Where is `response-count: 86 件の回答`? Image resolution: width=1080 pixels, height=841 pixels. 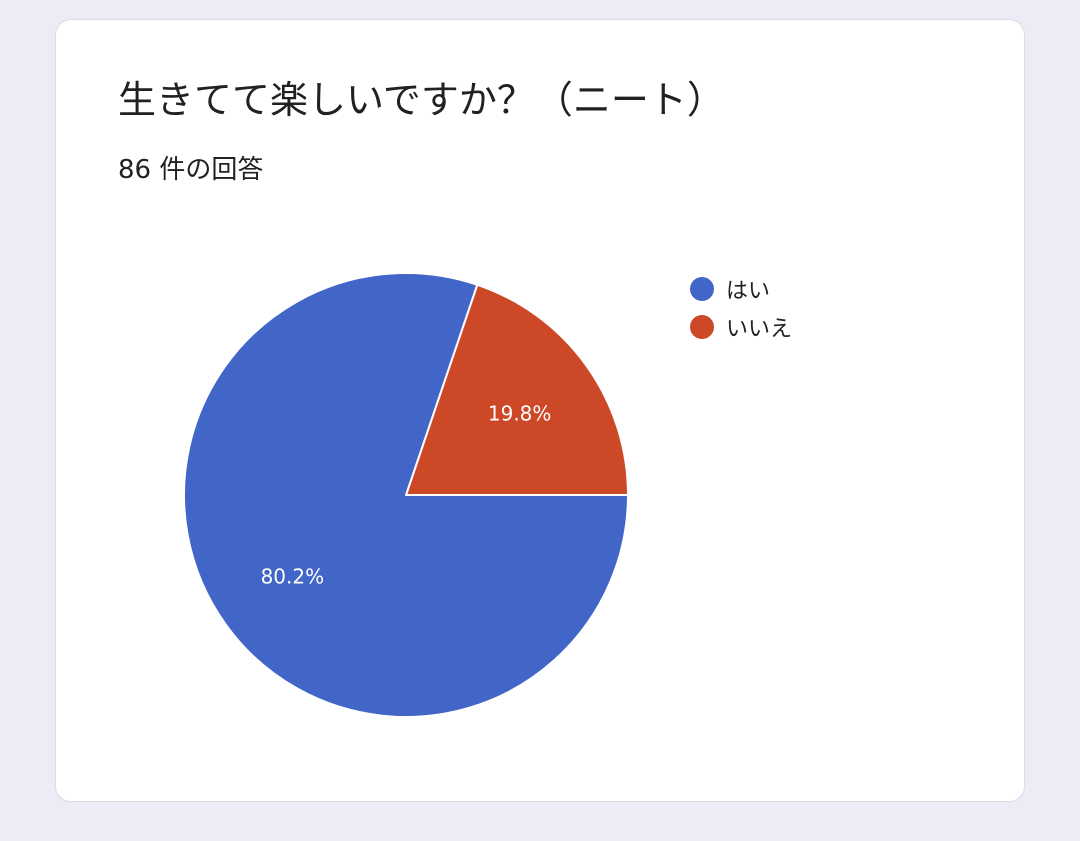
response-count: 86 件の回答 is located at coordinates (191, 170).